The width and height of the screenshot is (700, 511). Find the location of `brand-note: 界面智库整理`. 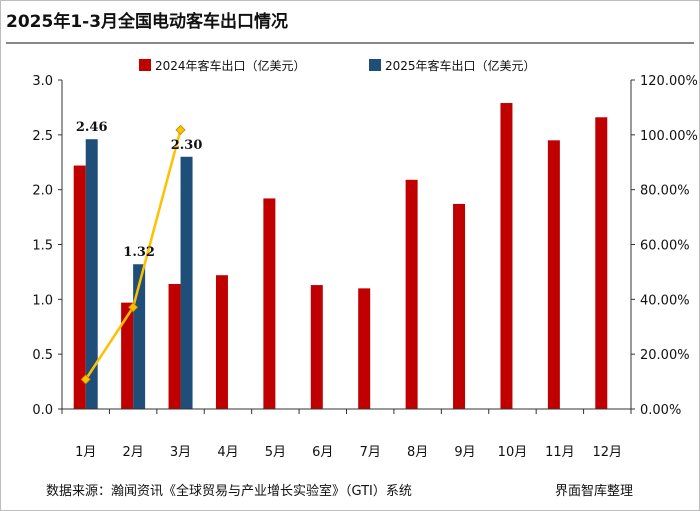

brand-note: 界面智库整理 is located at coordinates (594, 491).